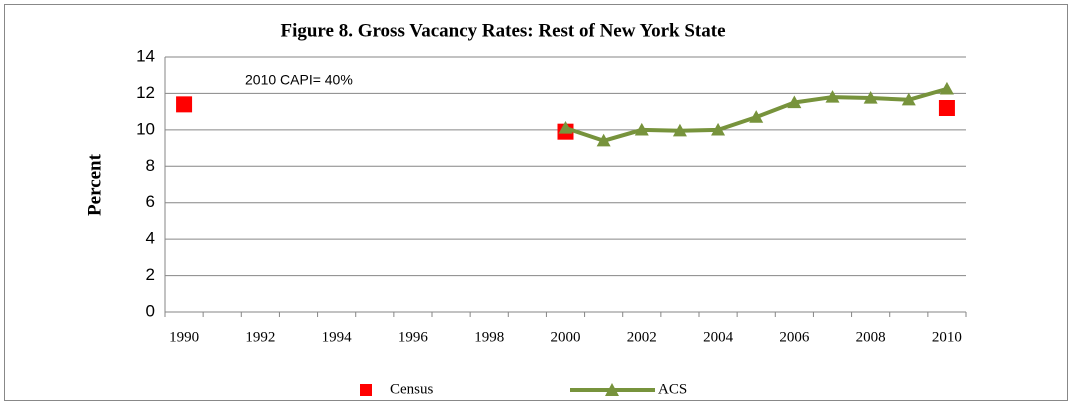 This screenshot has height=405, width=1073. Describe the element at coordinates (299, 80) in the screenshot. I see `annotation: 2010 CAPI= 40%` at that location.